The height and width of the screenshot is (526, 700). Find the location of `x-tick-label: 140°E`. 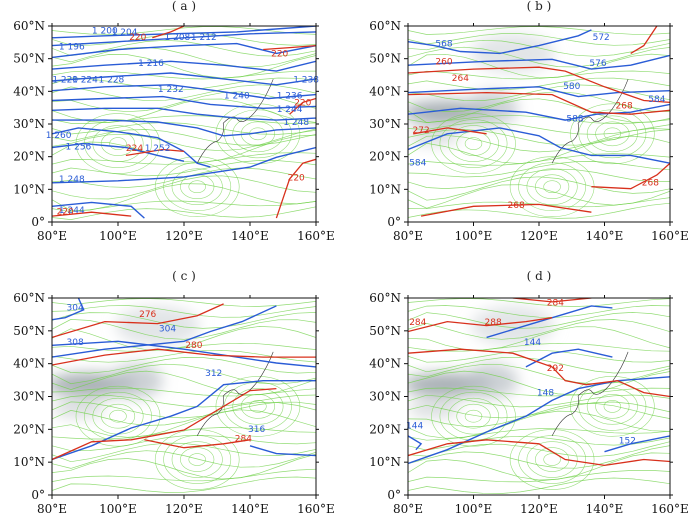

x-tick-label: 140°E is located at coordinates (605, 509).